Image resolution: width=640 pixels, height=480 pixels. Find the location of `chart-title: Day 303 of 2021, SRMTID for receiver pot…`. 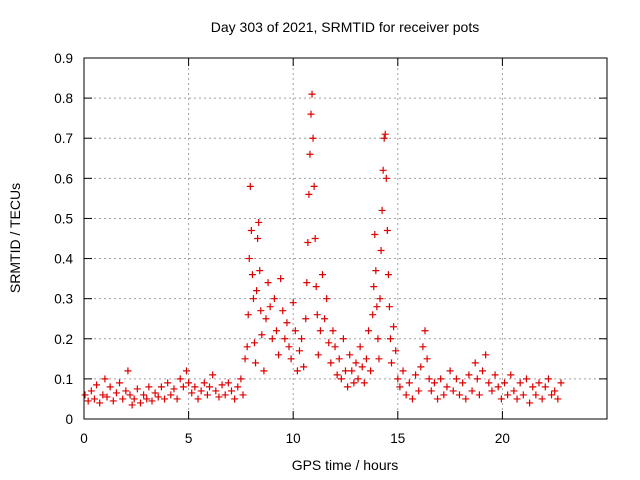

chart-title: Day 303 of 2021, SRMTID for receiver pot… is located at coordinates (345, 27).